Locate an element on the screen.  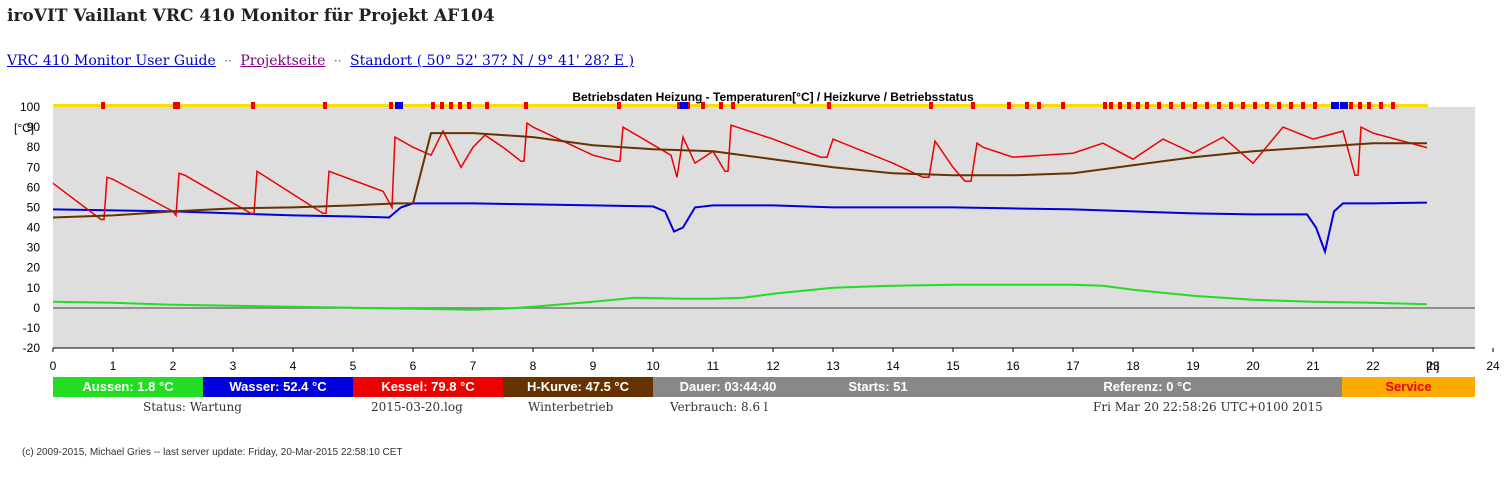
x-tick-label: 14 is located at coordinates (893, 366).